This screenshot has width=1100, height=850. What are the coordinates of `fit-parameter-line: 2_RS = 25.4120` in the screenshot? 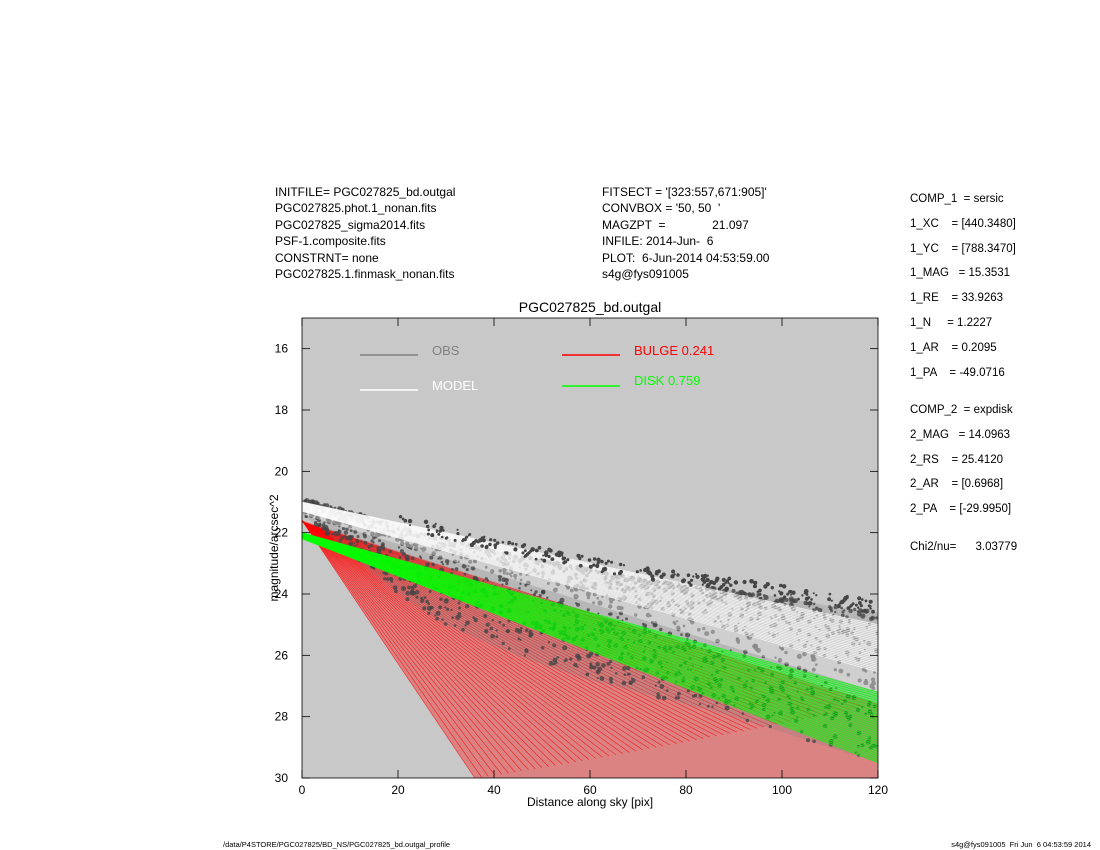 It's located at (957, 459).